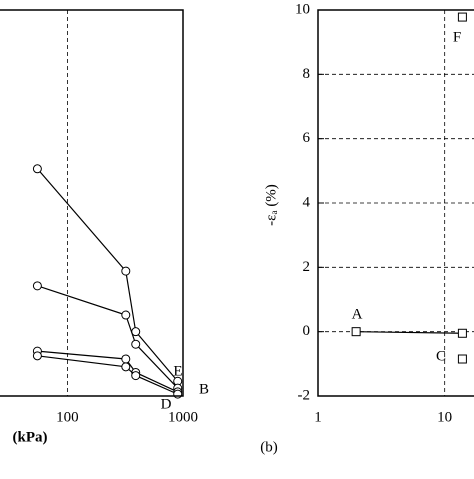  What do you see at coordinates (30, 437) in the screenshot?
I see `x-axis-label: (kPa)` at bounding box center [30, 437].